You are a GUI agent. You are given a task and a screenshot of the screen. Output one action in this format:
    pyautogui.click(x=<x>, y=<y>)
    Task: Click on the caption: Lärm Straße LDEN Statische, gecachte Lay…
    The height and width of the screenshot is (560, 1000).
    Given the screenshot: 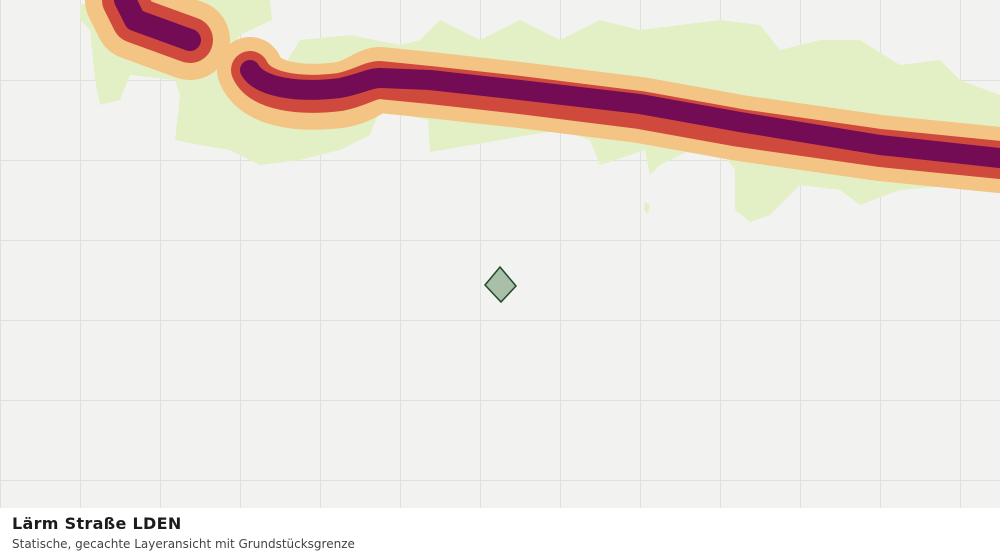 What is the action you would take?
    pyautogui.click(x=500, y=534)
    